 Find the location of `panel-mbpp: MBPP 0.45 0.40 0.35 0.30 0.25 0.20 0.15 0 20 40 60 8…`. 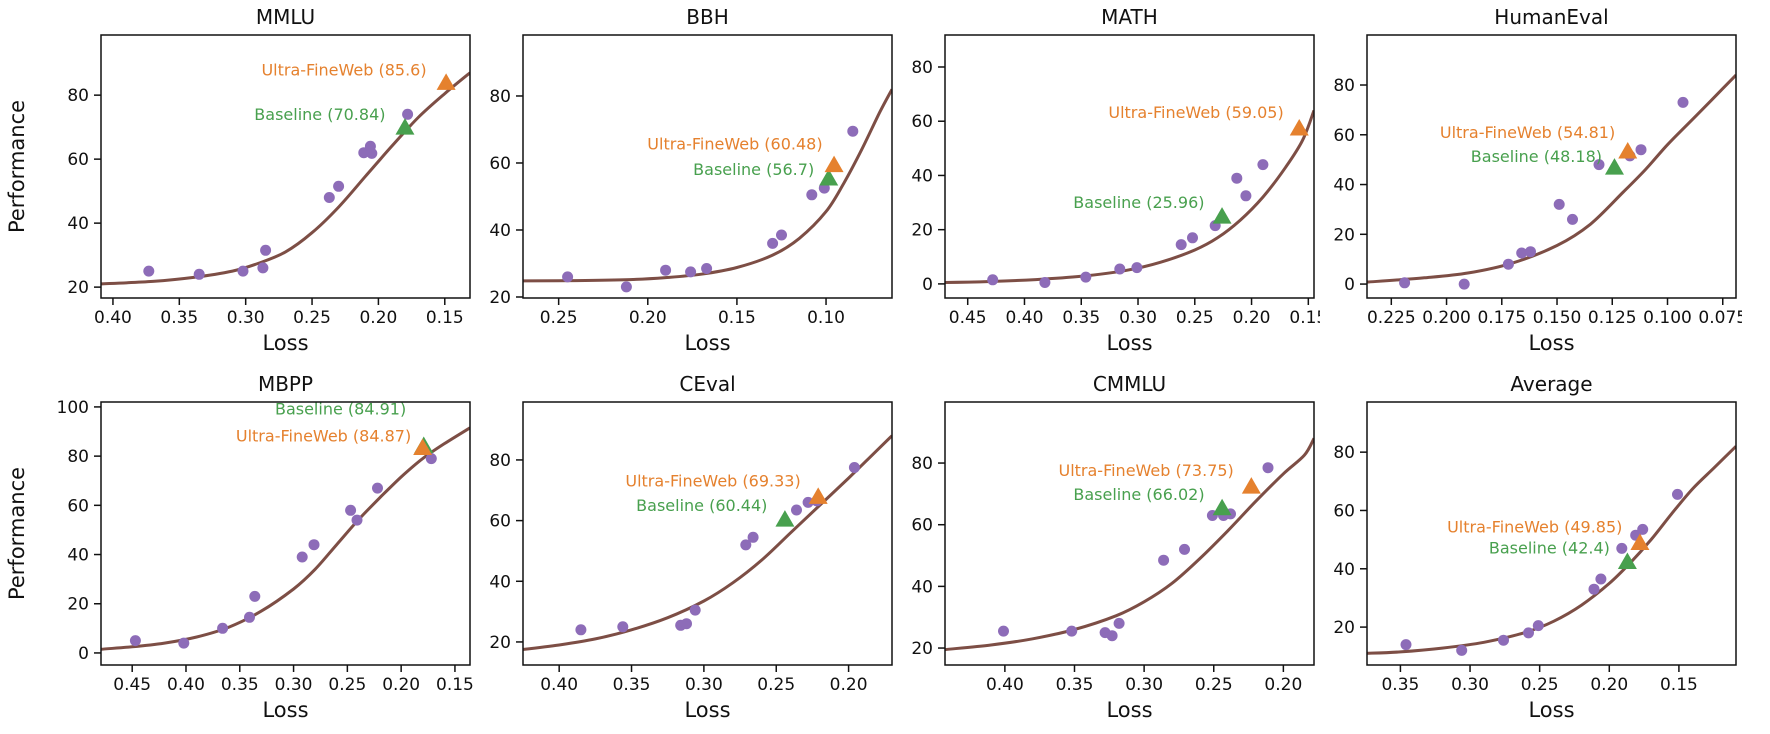

panel-mbpp: MBPP 0.45 0.40 0.35 0.30 0.25 0.20 0.15 0 20 40 60 8… is located at coordinates (240, 547).